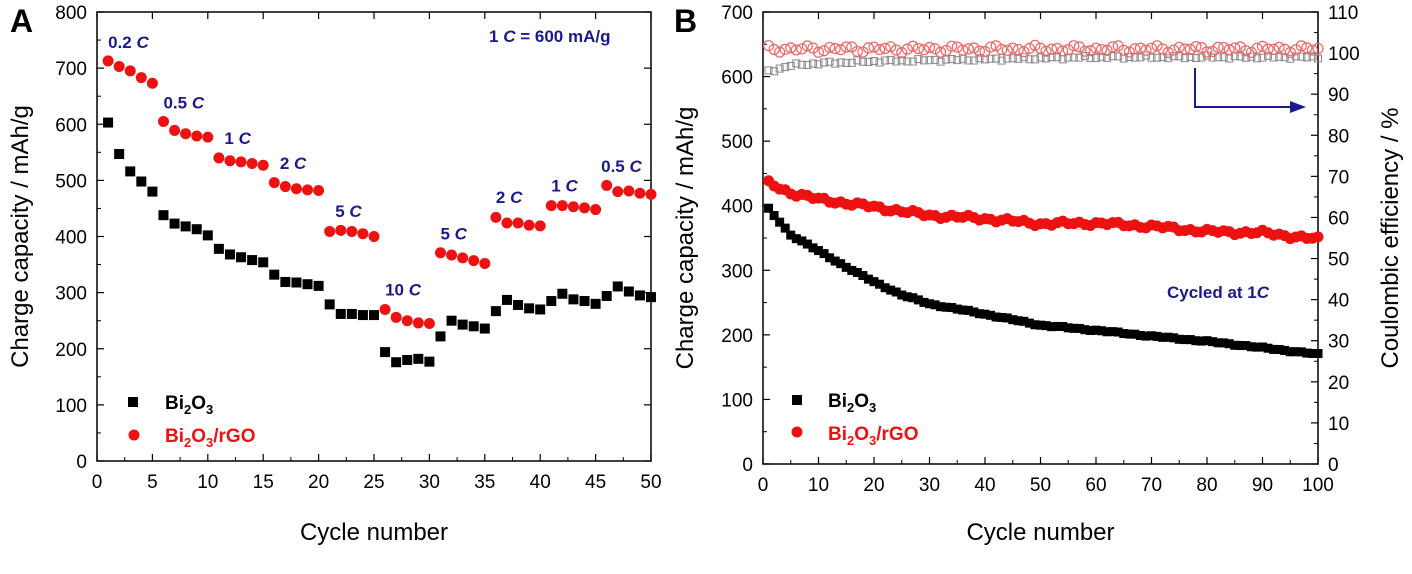 The image size is (1412, 574). What do you see at coordinates (71, 406) in the screenshot?
I see `y-tick-label: 100` at bounding box center [71, 406].